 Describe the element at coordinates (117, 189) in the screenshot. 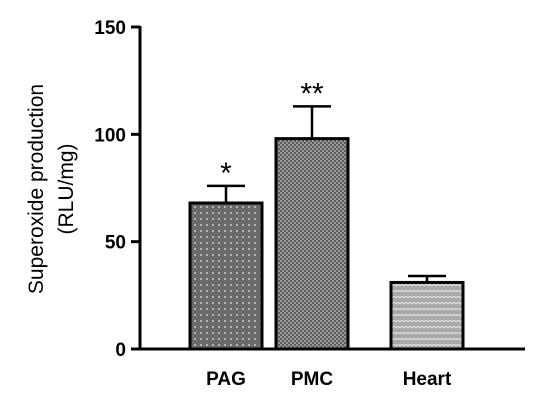

I see `y-axis-ticks: 0 50 100 150` at that location.